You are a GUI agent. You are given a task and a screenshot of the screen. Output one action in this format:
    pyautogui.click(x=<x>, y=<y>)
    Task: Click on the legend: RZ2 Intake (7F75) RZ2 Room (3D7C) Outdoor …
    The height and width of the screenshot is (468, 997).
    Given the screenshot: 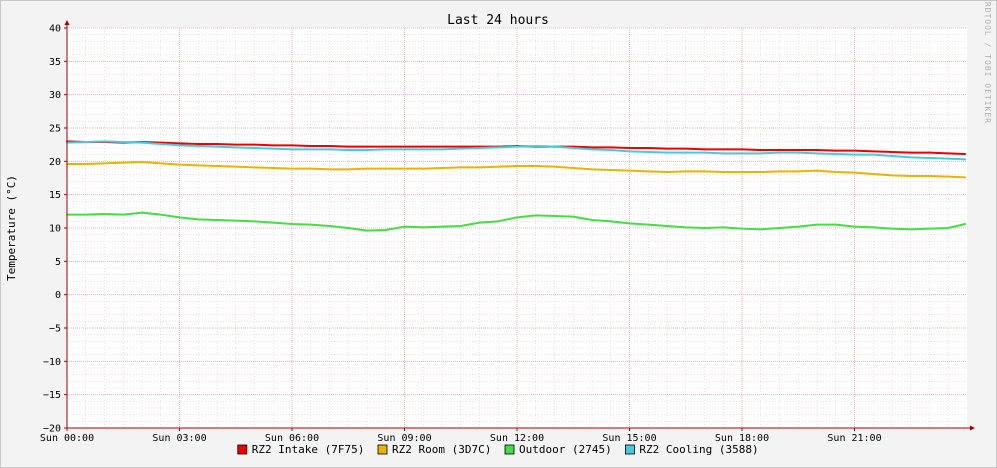 What is the action you would take?
    pyautogui.click(x=498, y=449)
    